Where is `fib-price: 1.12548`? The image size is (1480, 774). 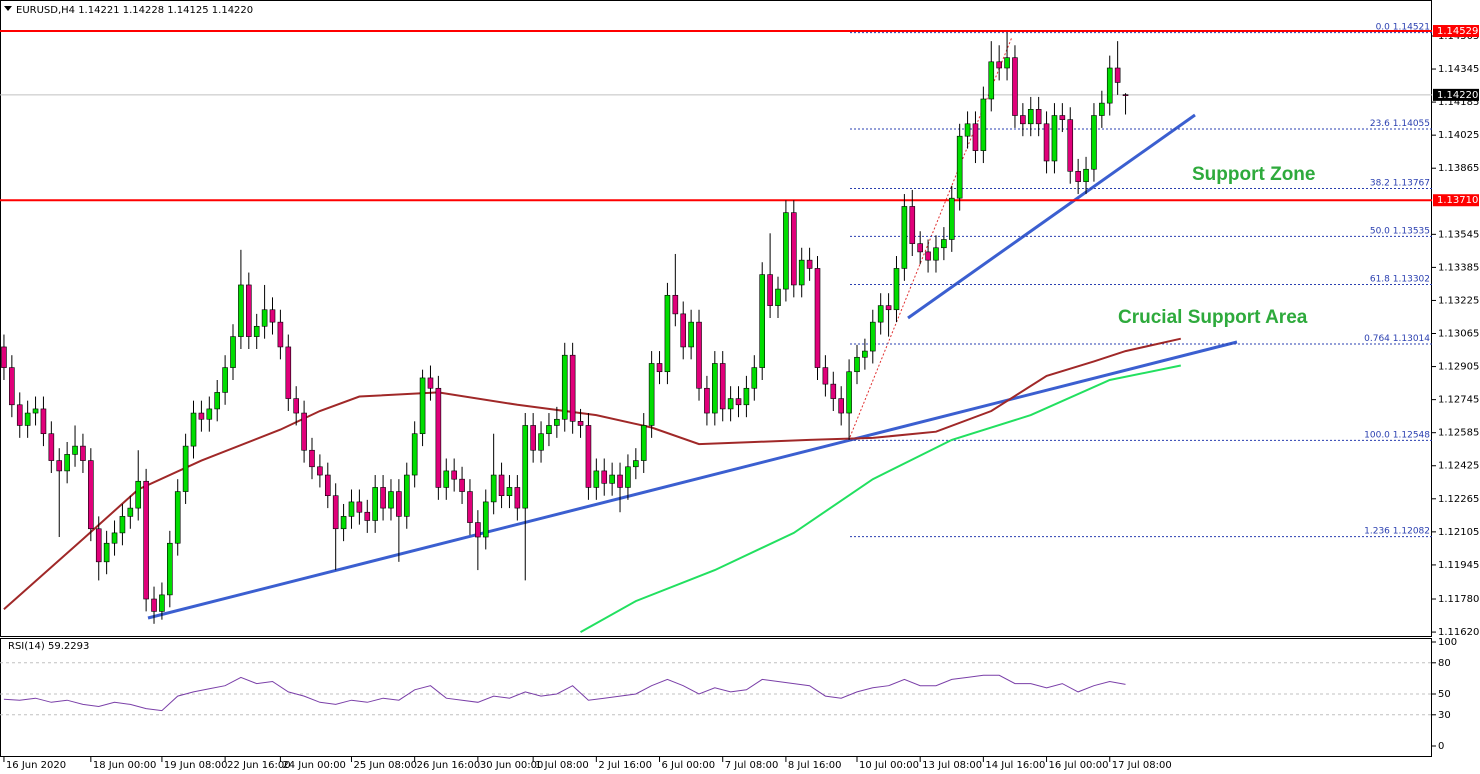
fib-price: 1.12548 is located at coordinates (1411, 435).